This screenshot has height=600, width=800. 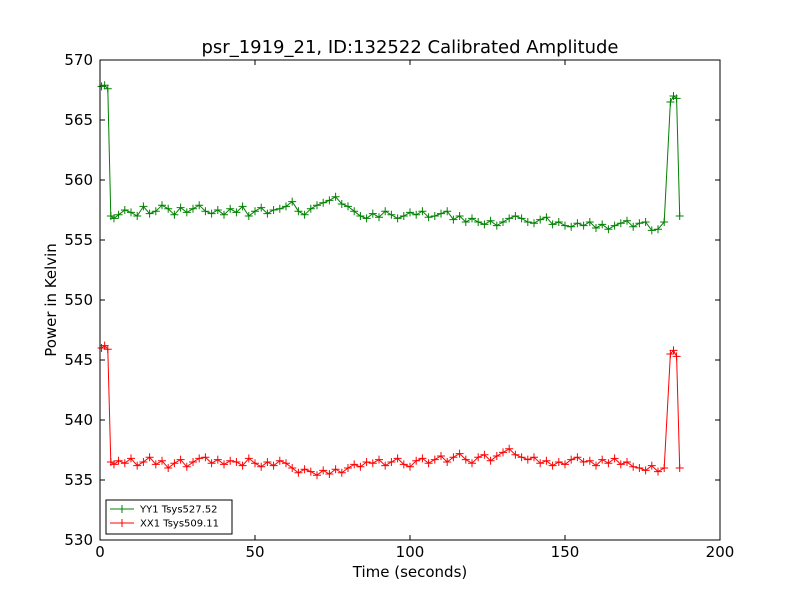 I want to click on legend-entry: YY1 Tsys527.52, so click(x=164, y=510).